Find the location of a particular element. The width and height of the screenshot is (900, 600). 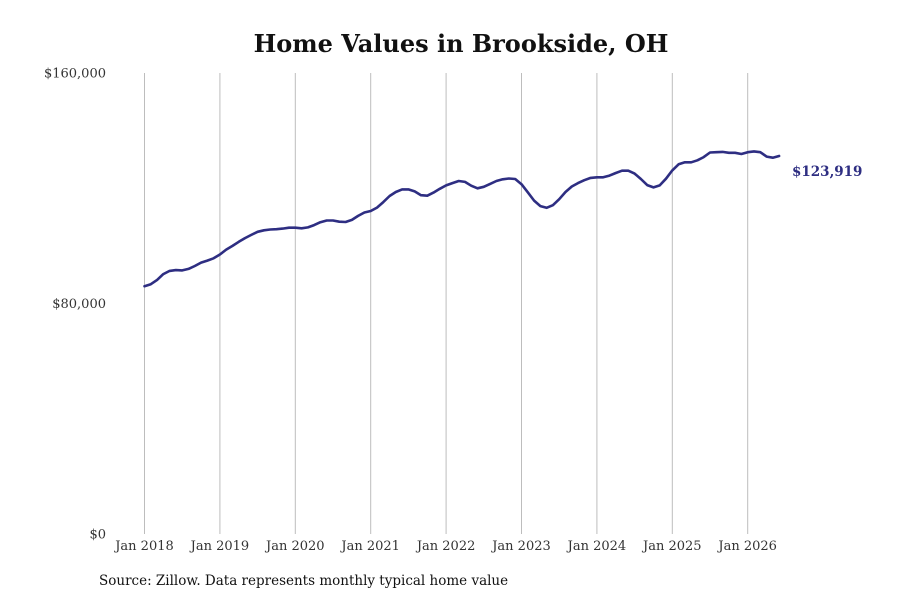

y-axis-ticks: $0 $80,000 $160,000 is located at coordinates (75, 305).